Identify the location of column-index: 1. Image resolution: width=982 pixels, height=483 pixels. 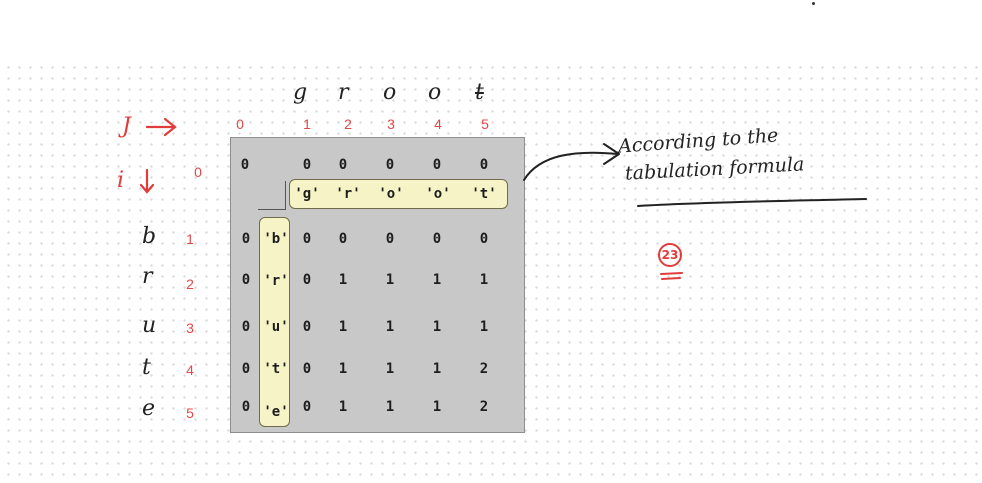
(307, 124).